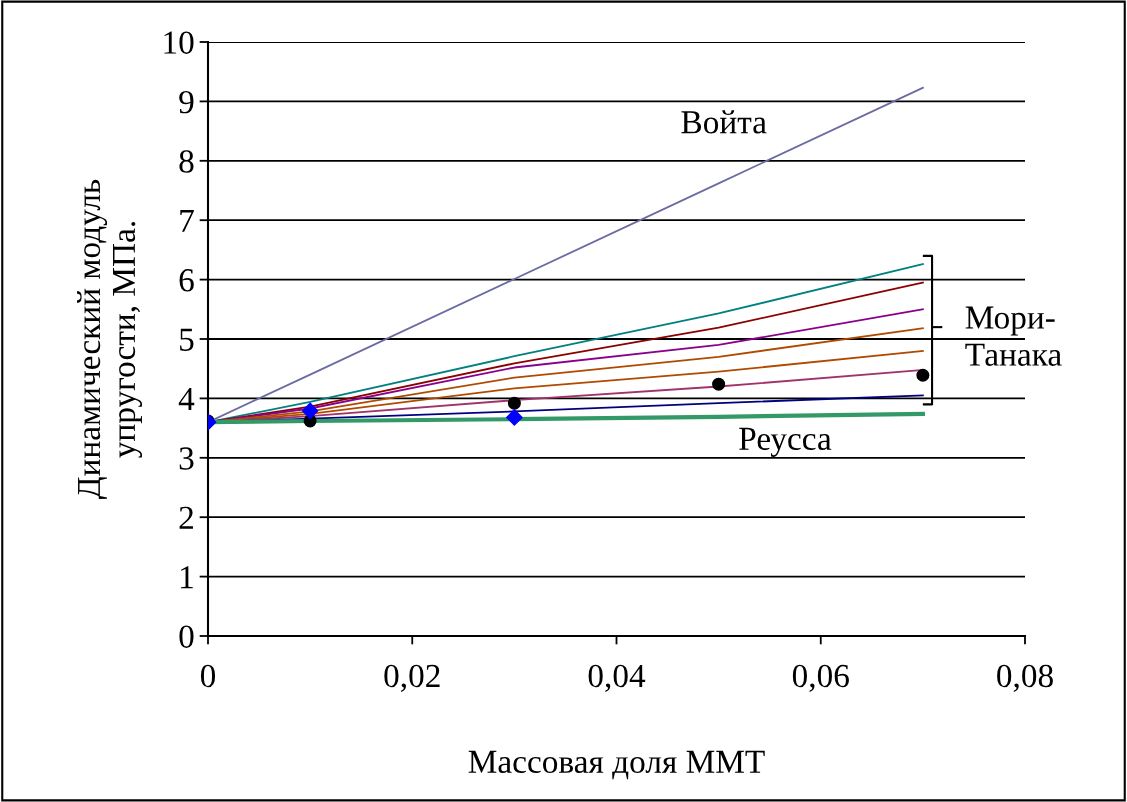  What do you see at coordinates (820, 678) in the screenshot?
I see `x-tick-label: 0,06` at bounding box center [820, 678].